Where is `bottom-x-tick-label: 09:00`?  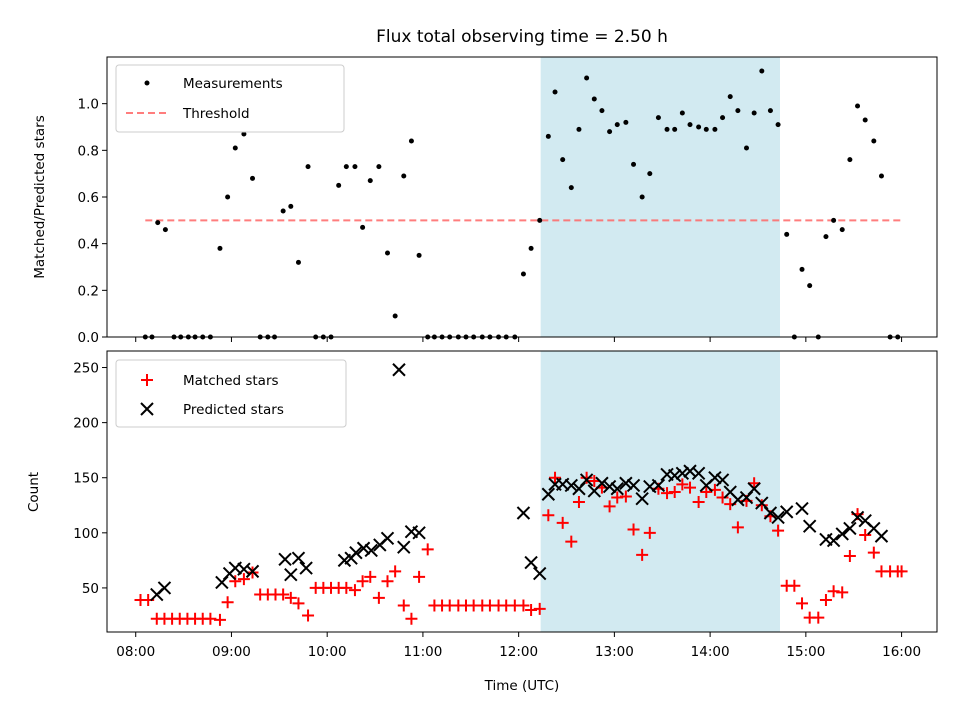 bottom-x-tick-label: 09:00 is located at coordinates (231, 652).